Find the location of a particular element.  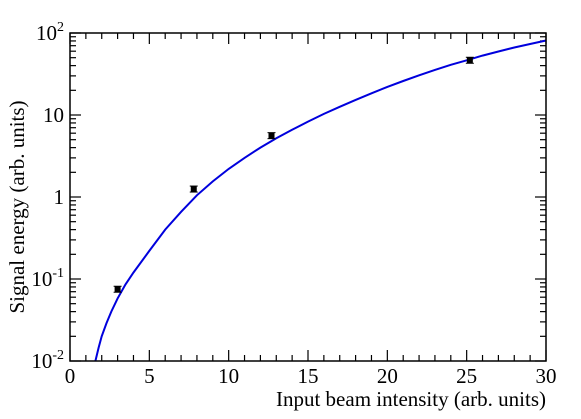

x-tick-label: 25 is located at coordinates (466, 376).